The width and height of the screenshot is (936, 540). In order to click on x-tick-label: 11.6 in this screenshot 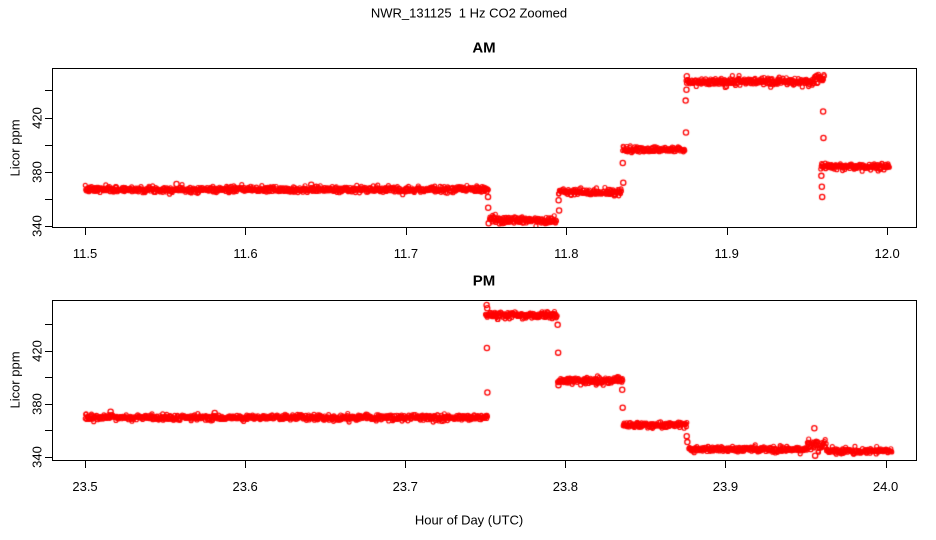, I will do `click(245, 253)`.